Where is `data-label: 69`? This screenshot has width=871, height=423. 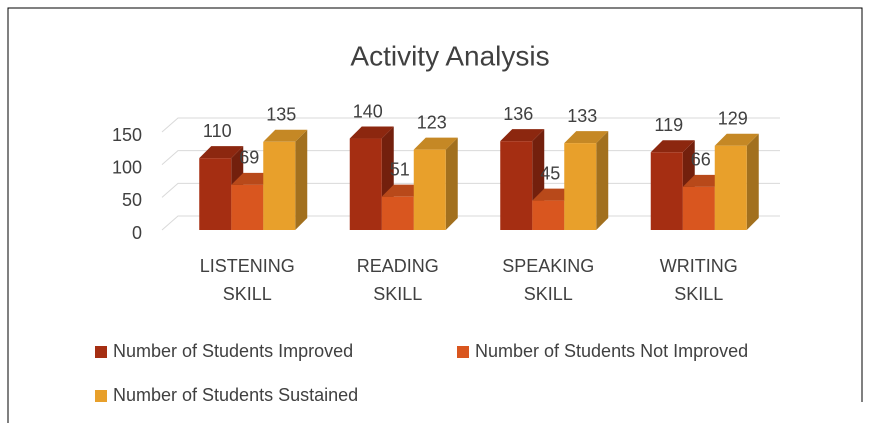
data-label: 69 is located at coordinates (249, 158).